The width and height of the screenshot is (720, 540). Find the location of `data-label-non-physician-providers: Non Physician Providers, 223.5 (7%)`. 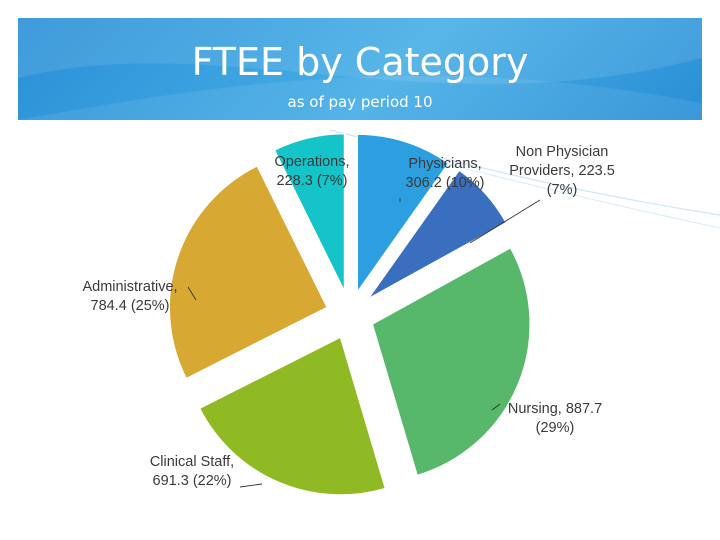

data-label-non-physician-providers: Non Physician Providers, 223.5 (7%) is located at coordinates (562, 171).